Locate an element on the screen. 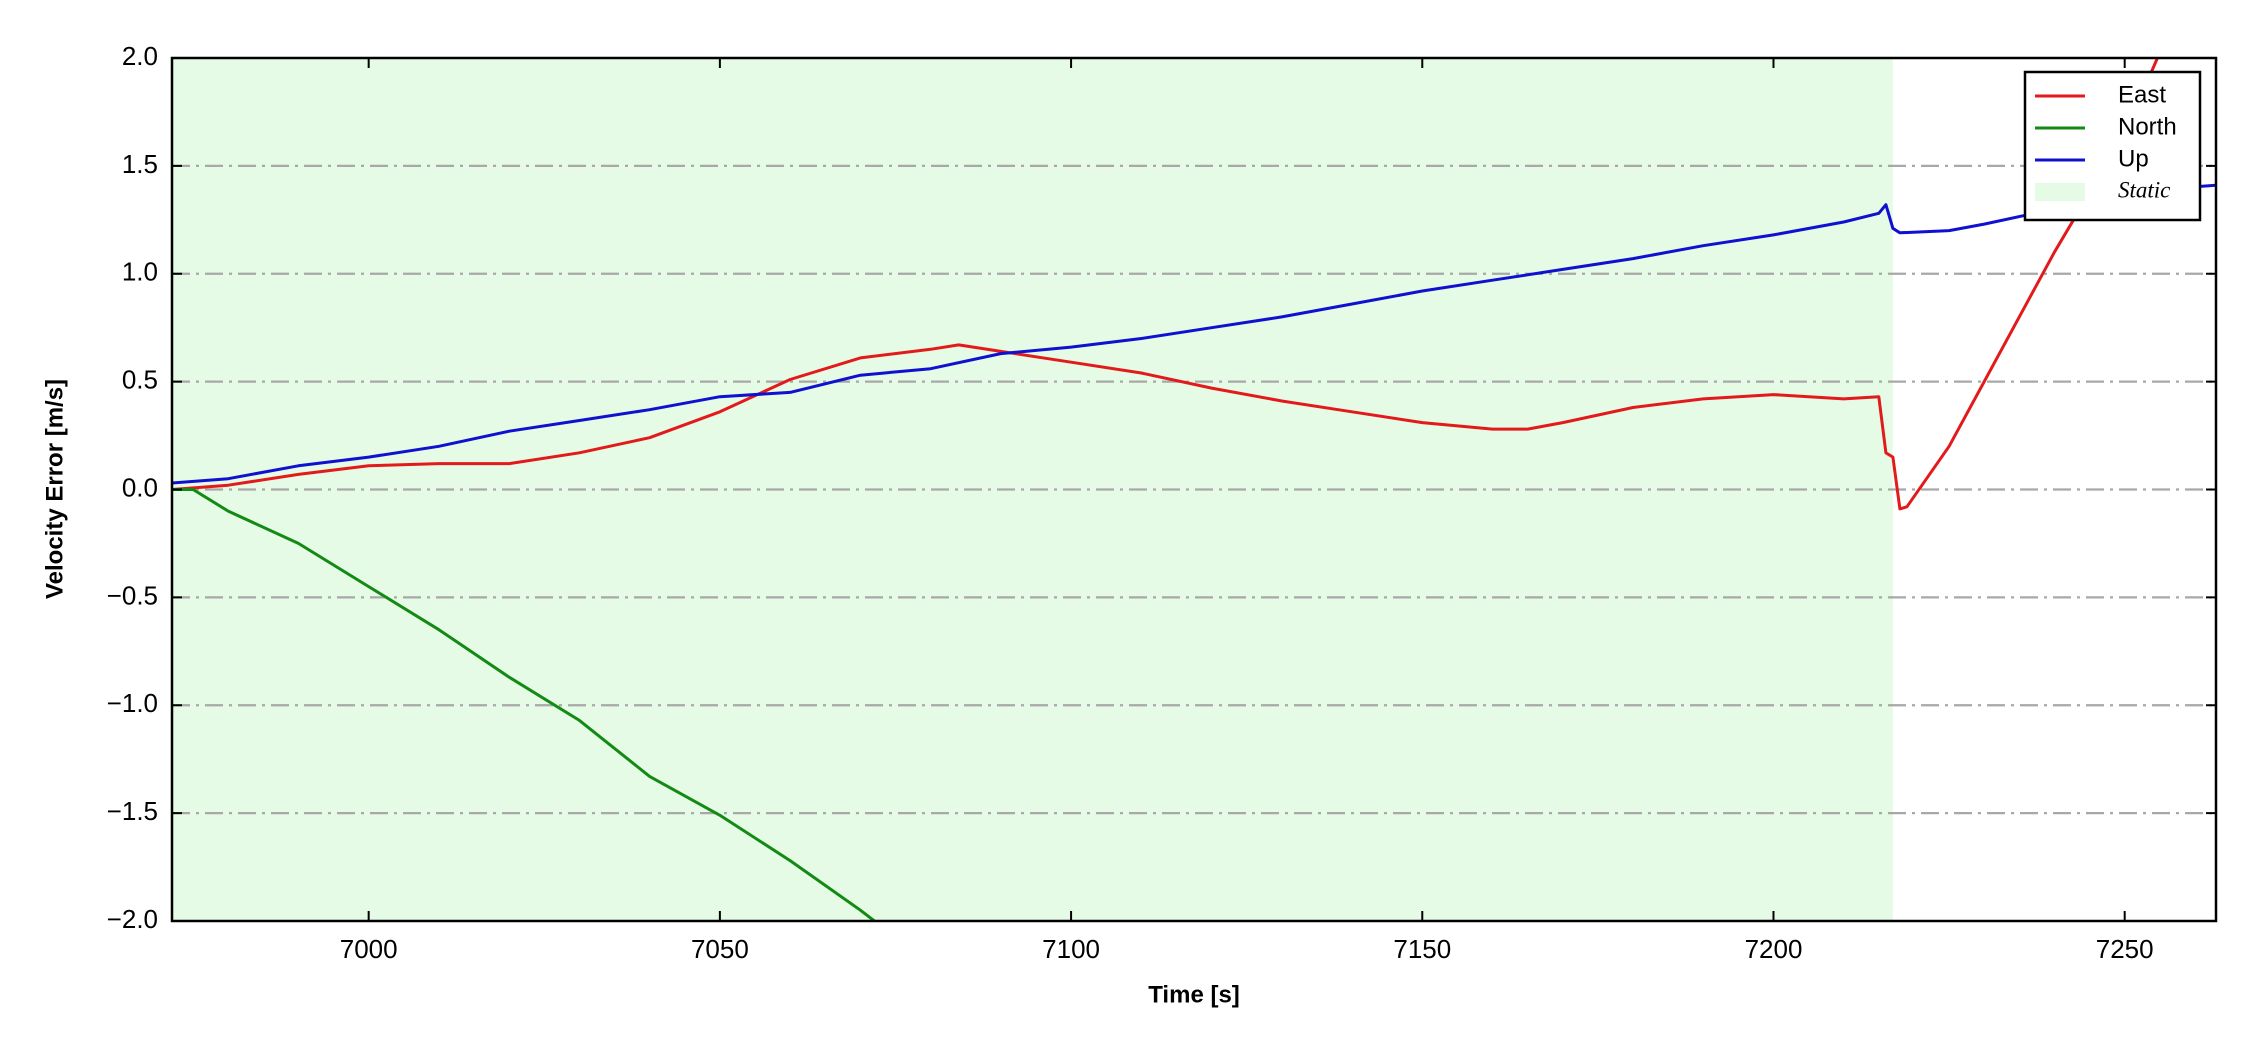  y-tick-label: 2.0 is located at coordinates (140, 56).